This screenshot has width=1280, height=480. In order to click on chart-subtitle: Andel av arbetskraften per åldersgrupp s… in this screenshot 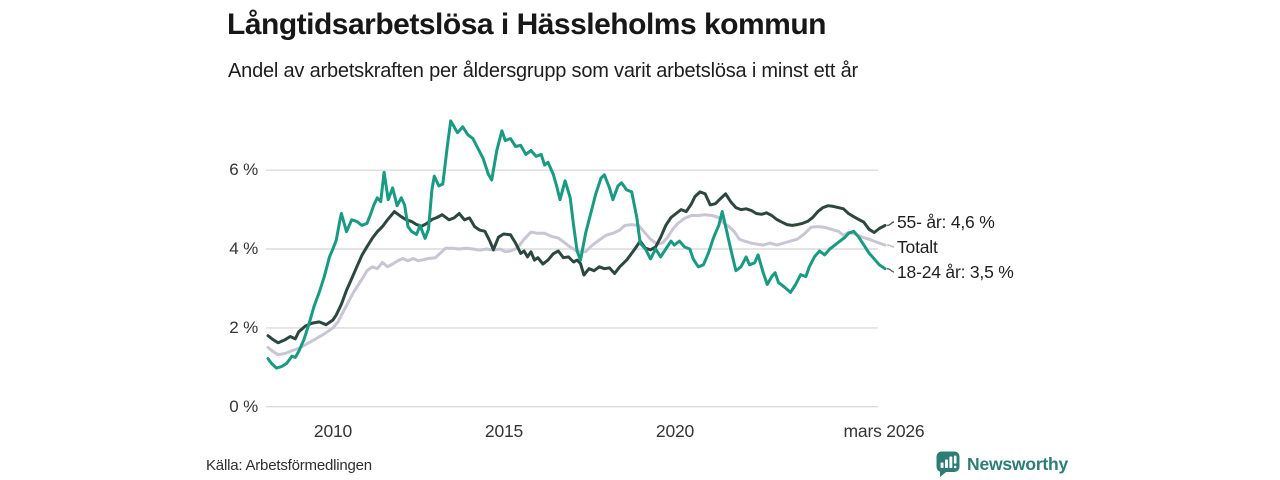, I will do `click(543, 71)`.